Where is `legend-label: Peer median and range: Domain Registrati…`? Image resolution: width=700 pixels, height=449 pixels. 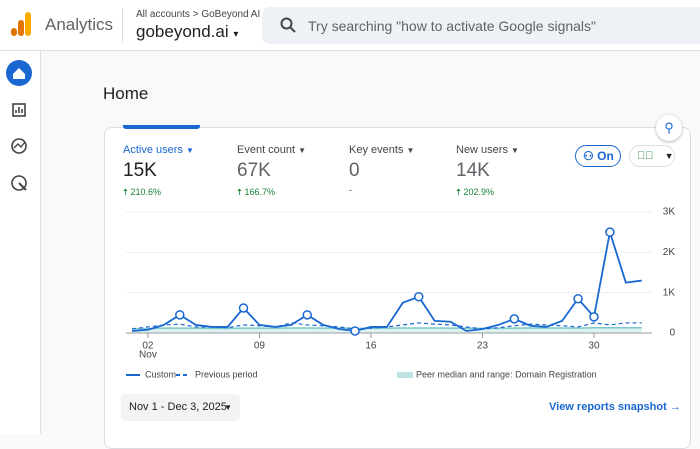 legend-label: Peer median and range: Domain Registrati… is located at coordinates (506, 374).